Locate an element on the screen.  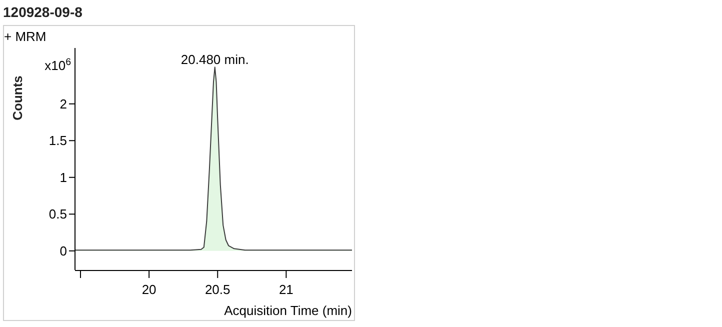
y-tick-label: 0.5 is located at coordinates (57, 214).